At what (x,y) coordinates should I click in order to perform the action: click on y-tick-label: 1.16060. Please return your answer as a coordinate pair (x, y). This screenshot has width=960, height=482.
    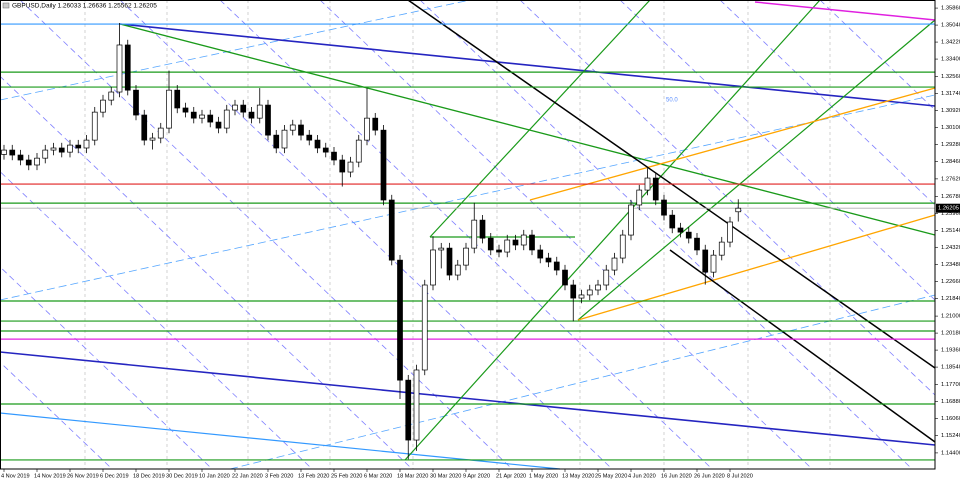
    Looking at the image, I should click on (950, 419).